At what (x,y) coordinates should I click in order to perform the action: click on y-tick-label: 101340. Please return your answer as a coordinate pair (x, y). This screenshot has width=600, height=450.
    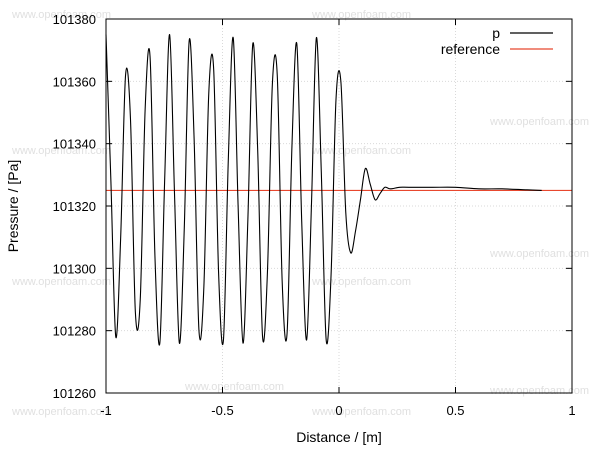
    Looking at the image, I should click on (74, 144).